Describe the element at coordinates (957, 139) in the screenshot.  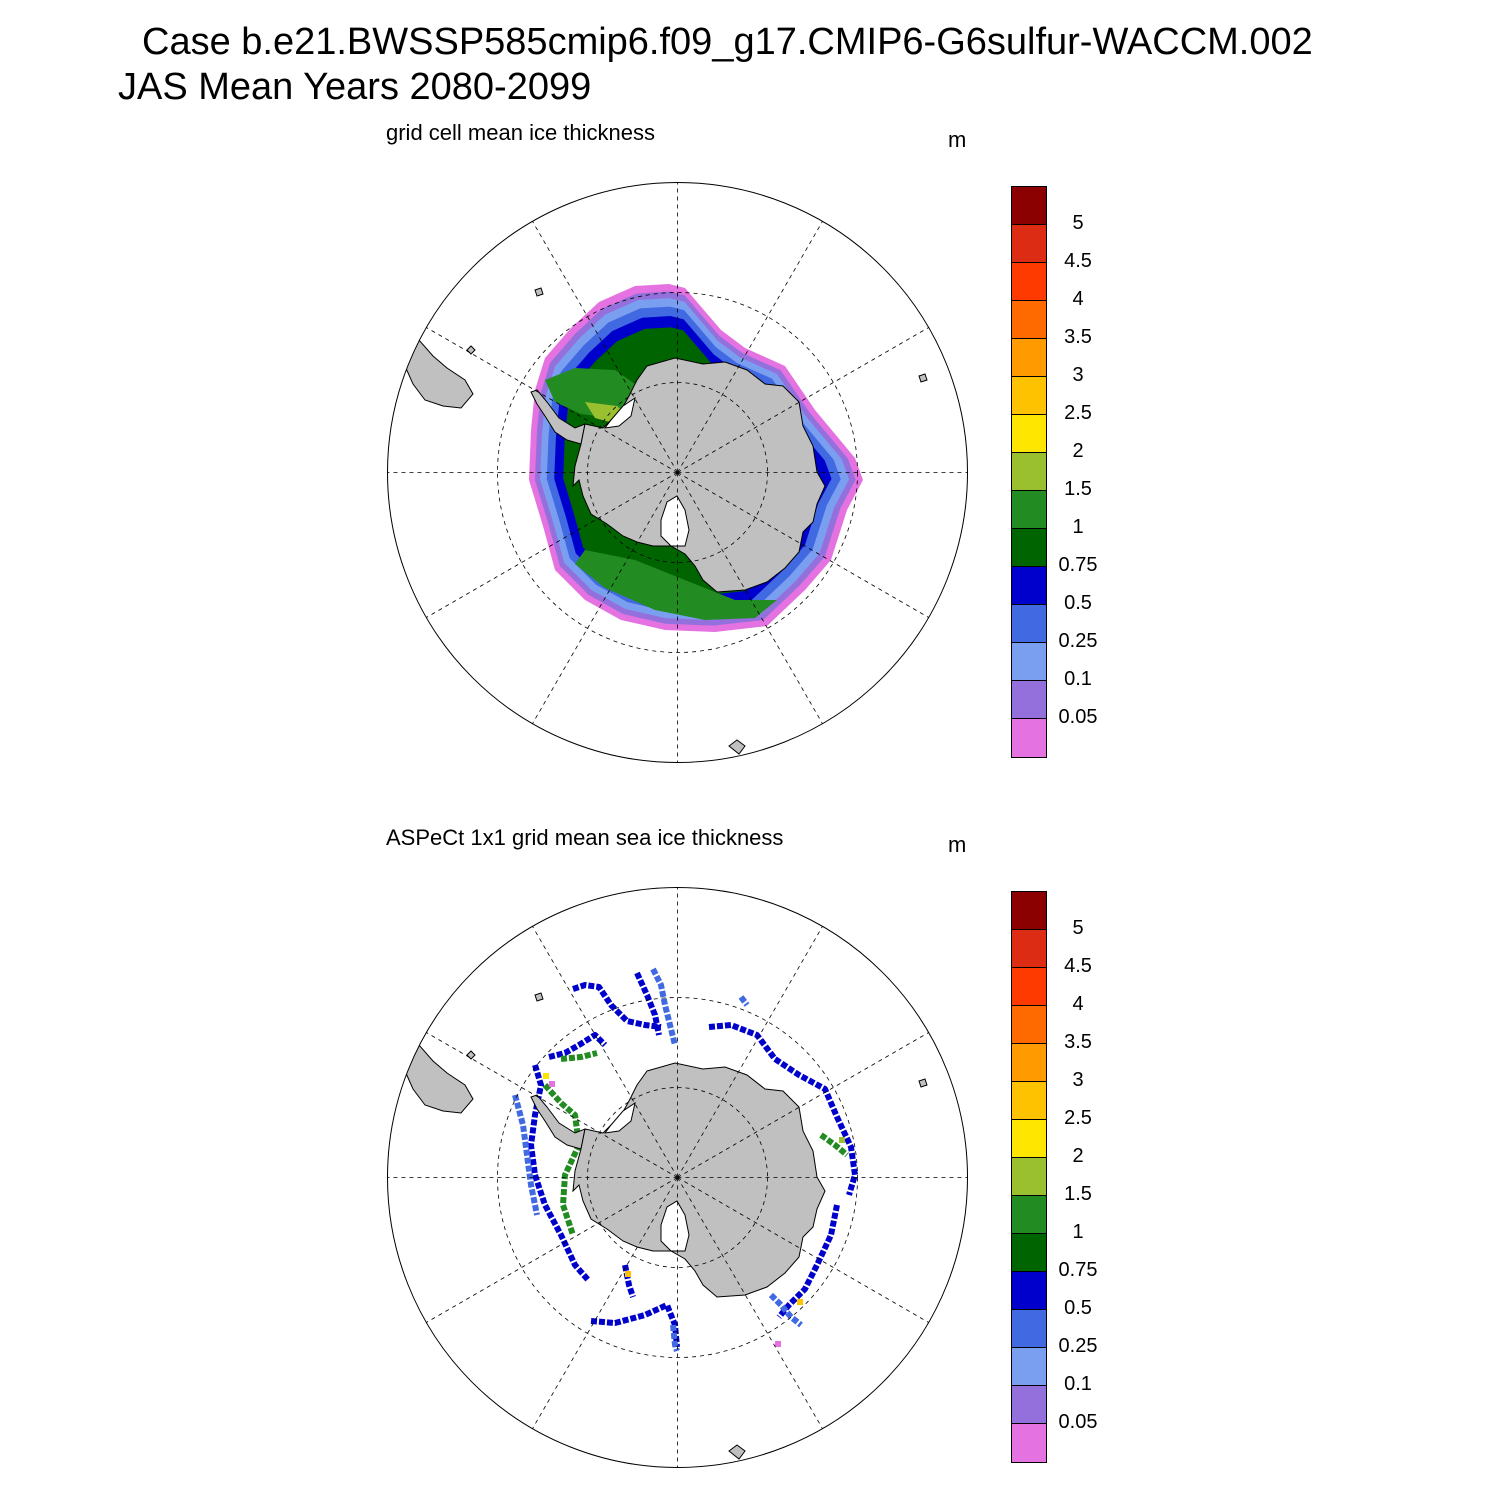
I see `panel-1-units: m` at that location.